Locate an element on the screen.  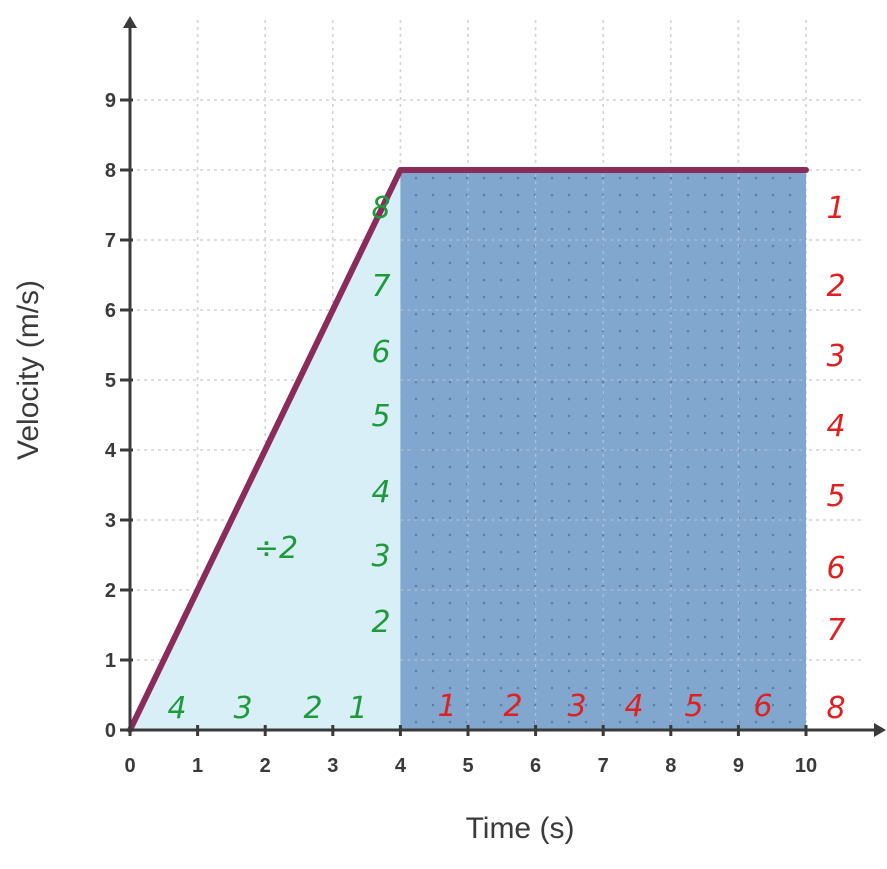
y-tick-label: 6 is located at coordinates (110, 311).